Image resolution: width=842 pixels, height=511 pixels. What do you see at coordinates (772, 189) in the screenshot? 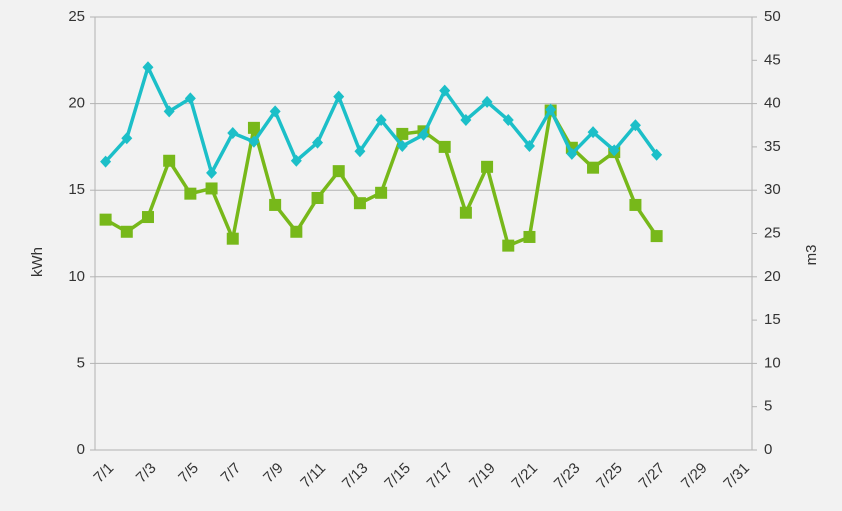
I see `y2-tick-label: 30` at bounding box center [772, 189].